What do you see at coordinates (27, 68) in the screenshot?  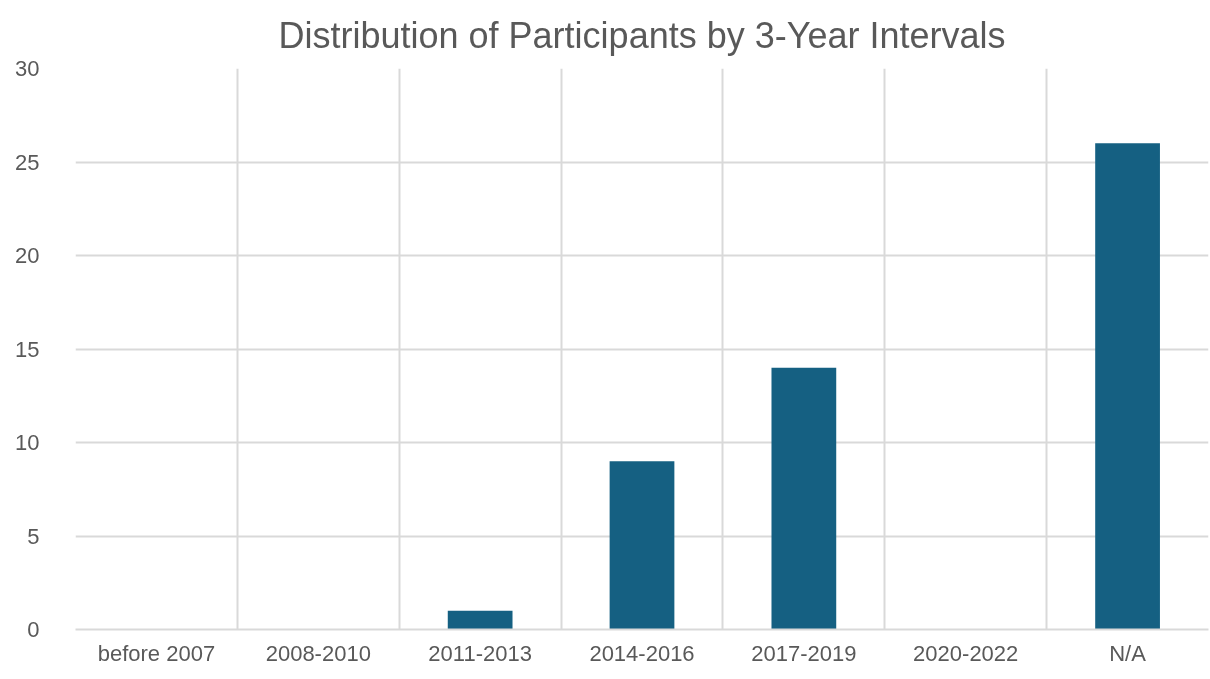 I see `y-tick-label: 30` at bounding box center [27, 68].